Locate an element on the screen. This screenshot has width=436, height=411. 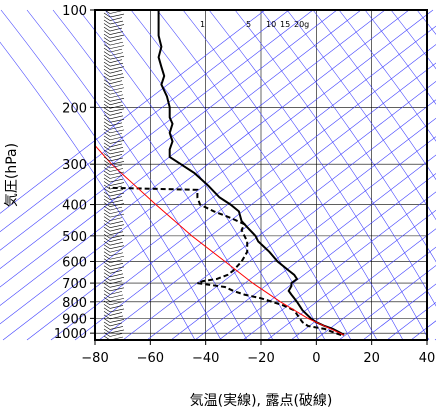
y-tick-label: 500 is located at coordinates (74, 237).